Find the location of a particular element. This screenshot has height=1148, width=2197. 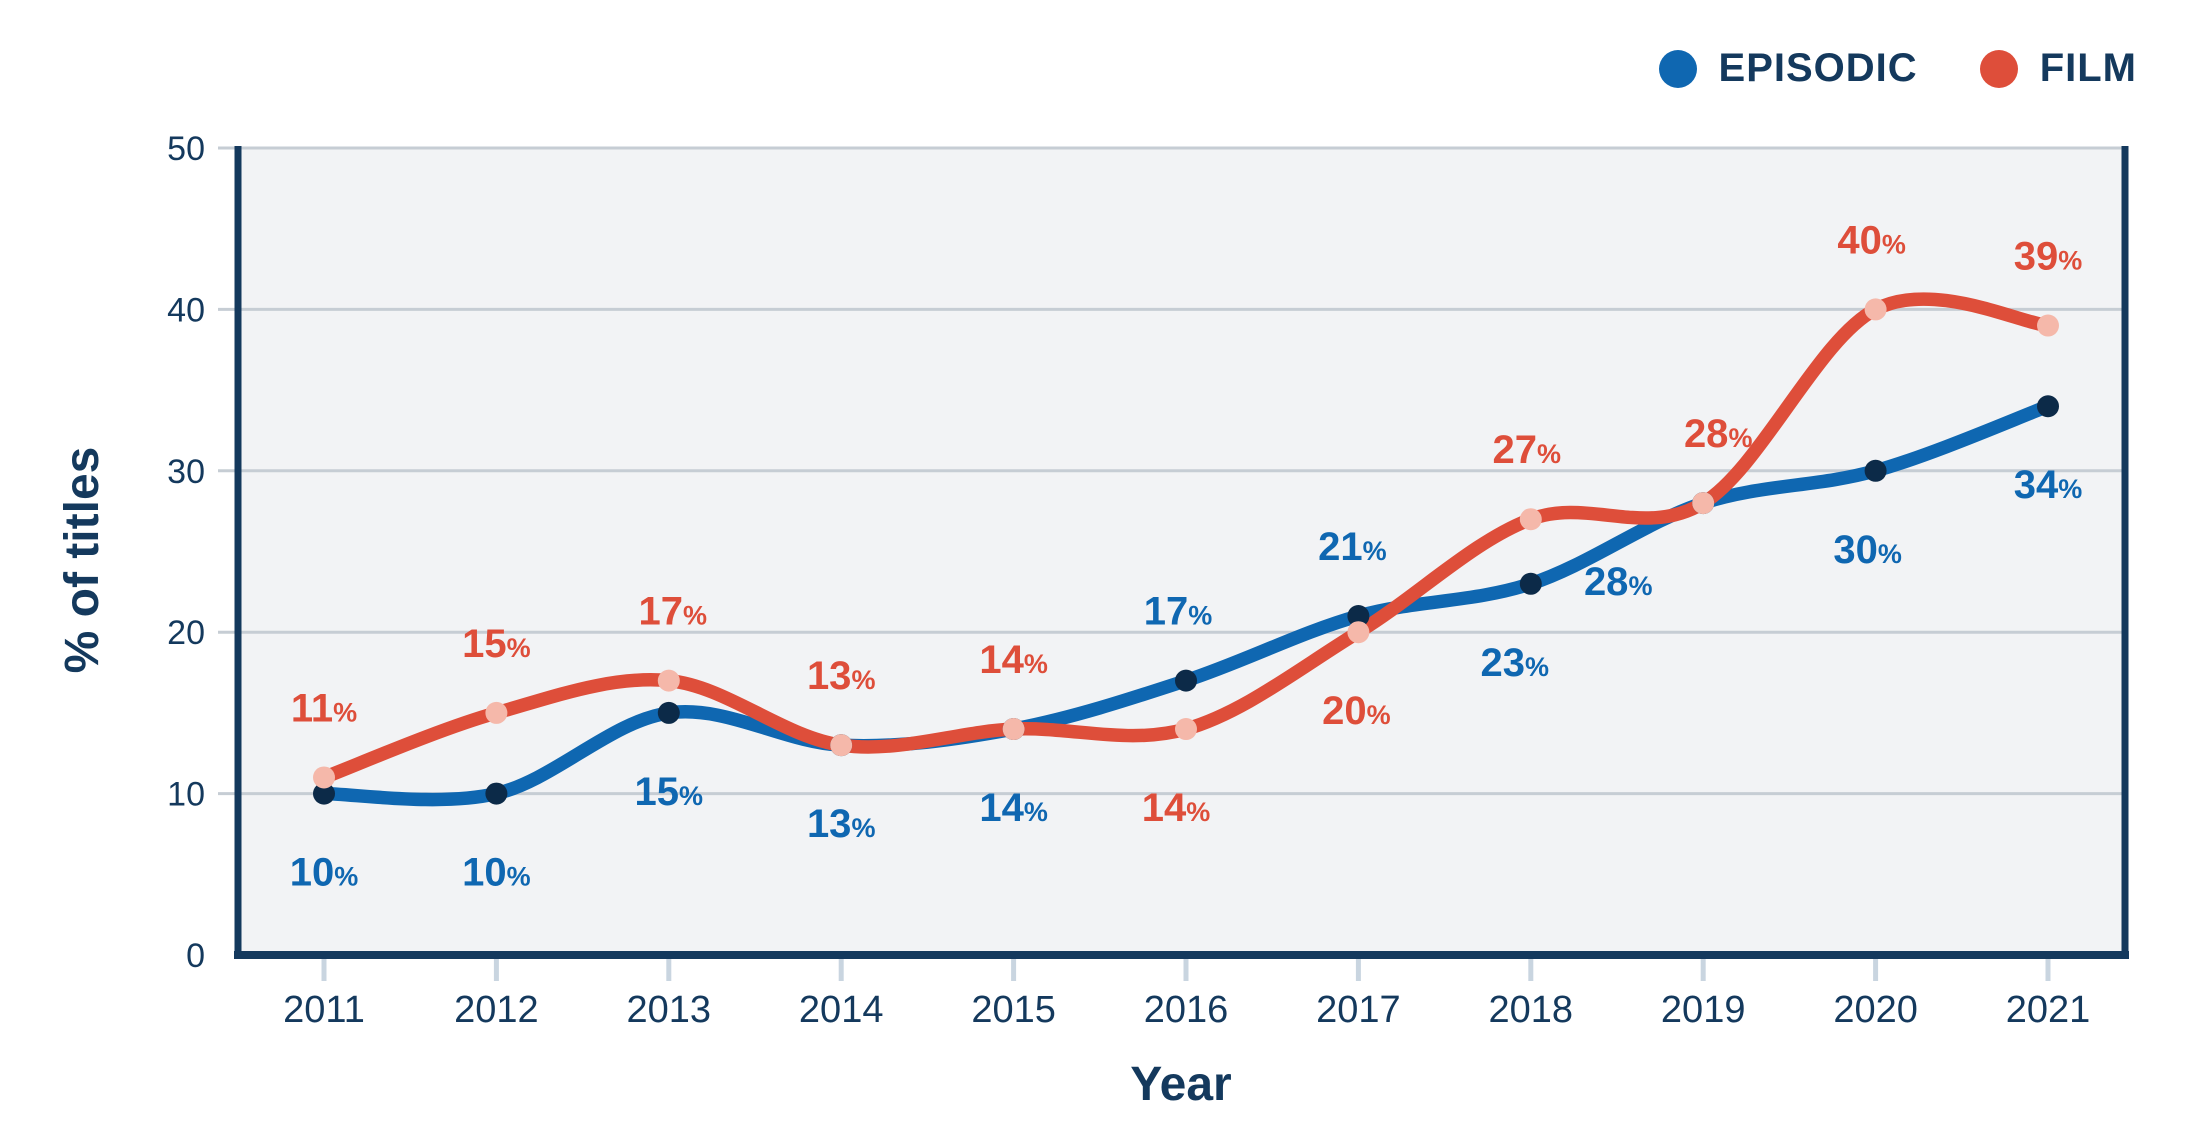

series-film-data-label: 17% is located at coordinates (673, 612).